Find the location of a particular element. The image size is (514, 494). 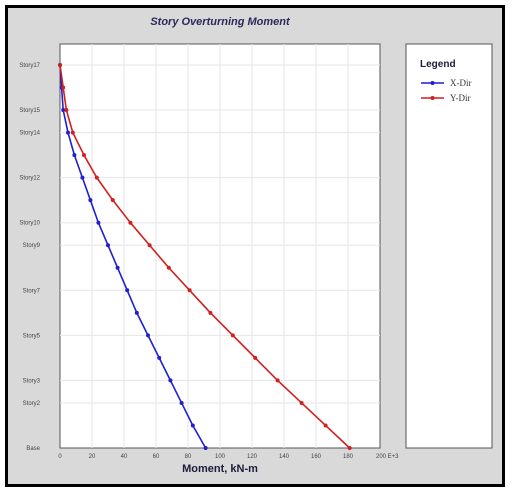

y-tick-label: Story9 is located at coordinates (32, 246).